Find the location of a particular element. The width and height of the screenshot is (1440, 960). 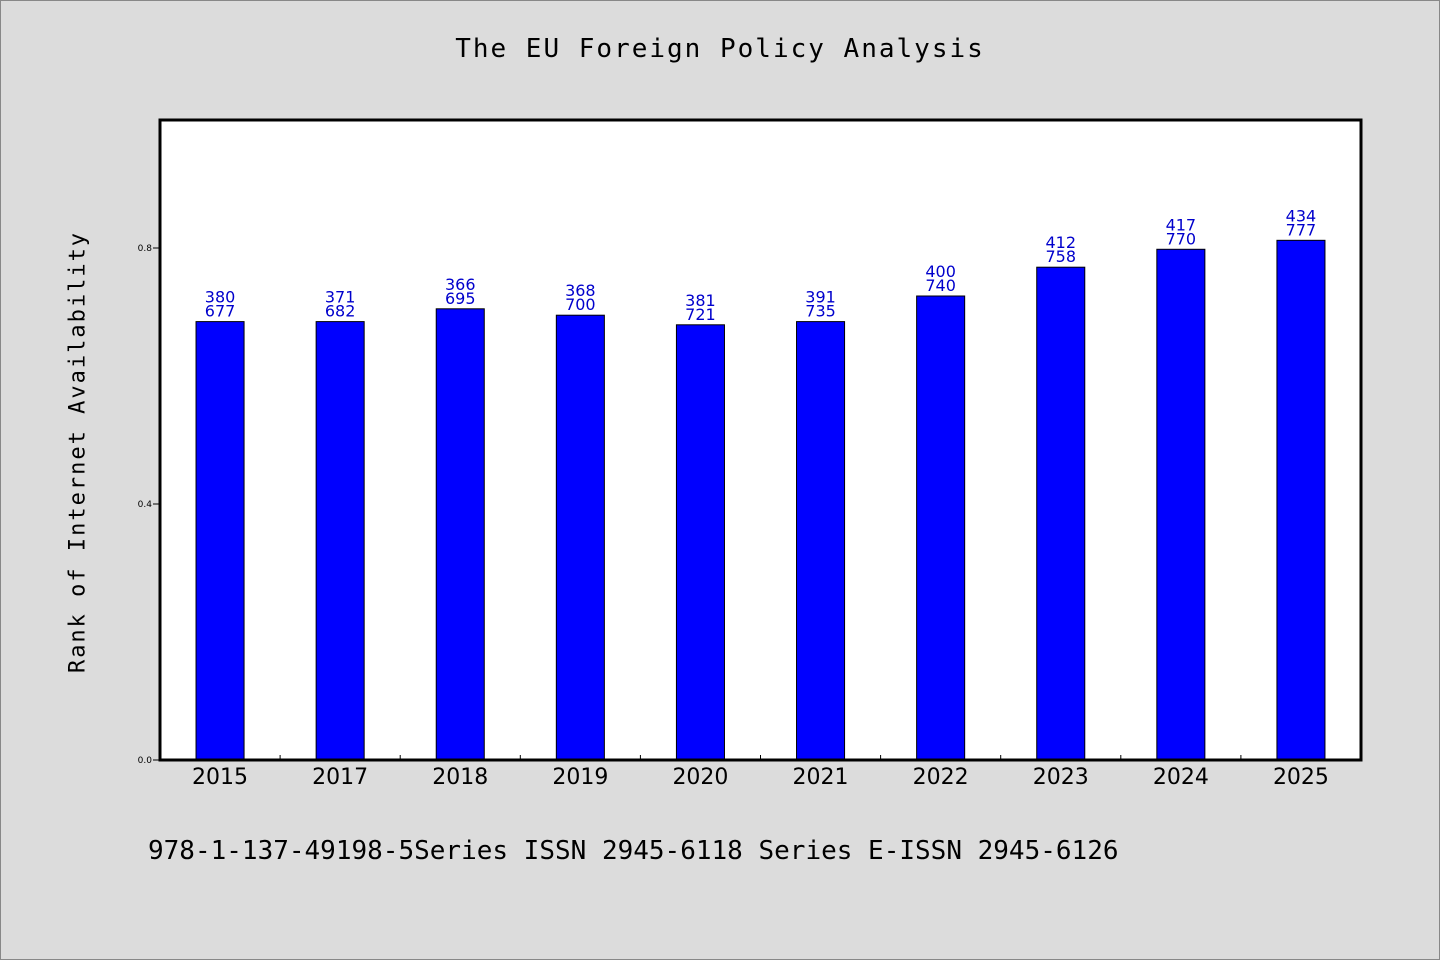

data-label-top-2023: 412 is located at coordinates (1060, 242).